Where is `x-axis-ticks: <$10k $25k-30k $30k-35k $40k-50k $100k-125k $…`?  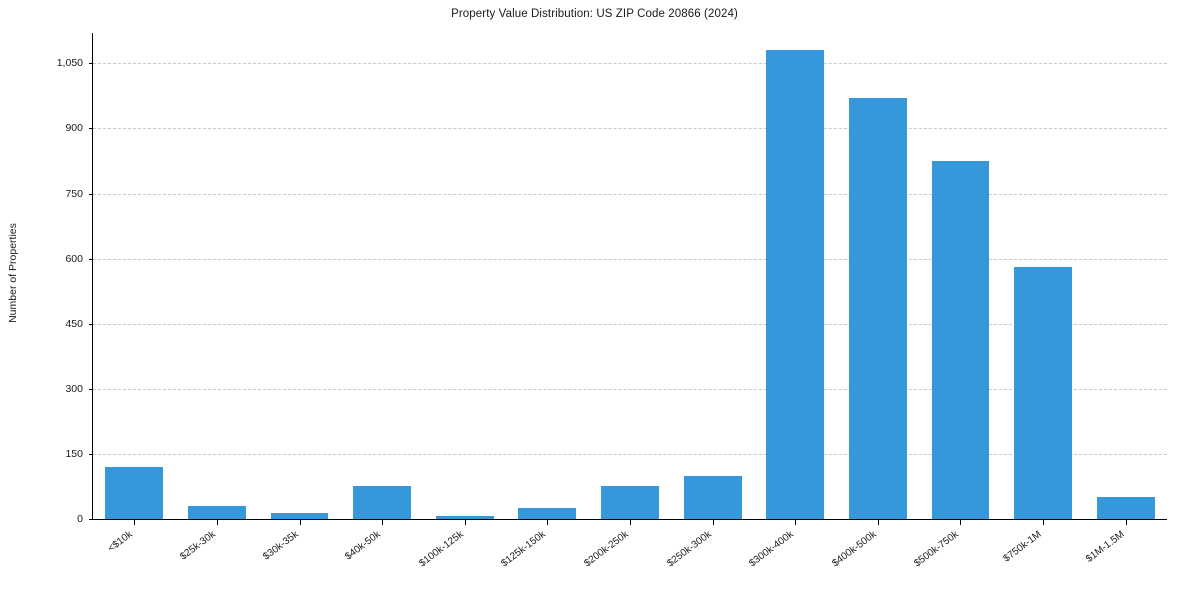 x-axis-ticks: <$10k $25k-30k $30k-35k $40k-50k $100k-125k $… is located at coordinates (630, 555).